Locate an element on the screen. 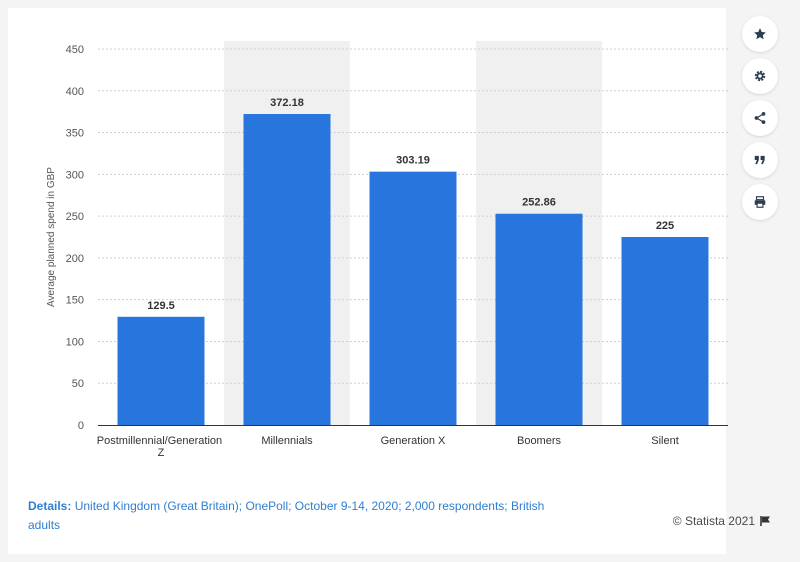 This screenshot has width=800, height=562. y-tick-label: 50 is located at coordinates (78, 384).